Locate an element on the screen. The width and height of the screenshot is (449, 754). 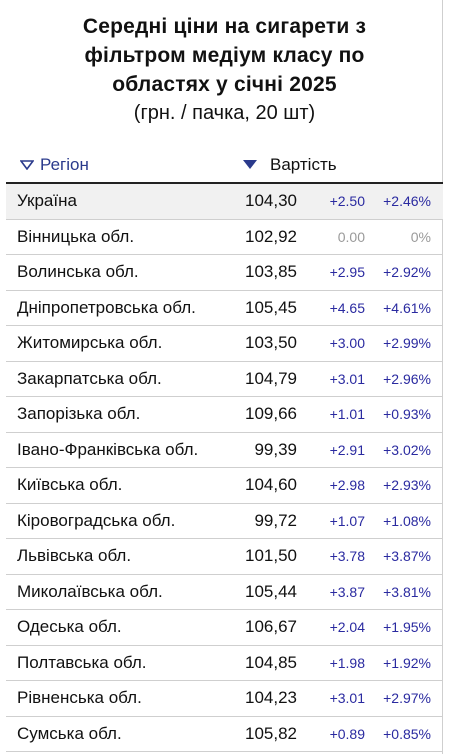
value-cell: 106,67 is located at coordinates (271, 627).